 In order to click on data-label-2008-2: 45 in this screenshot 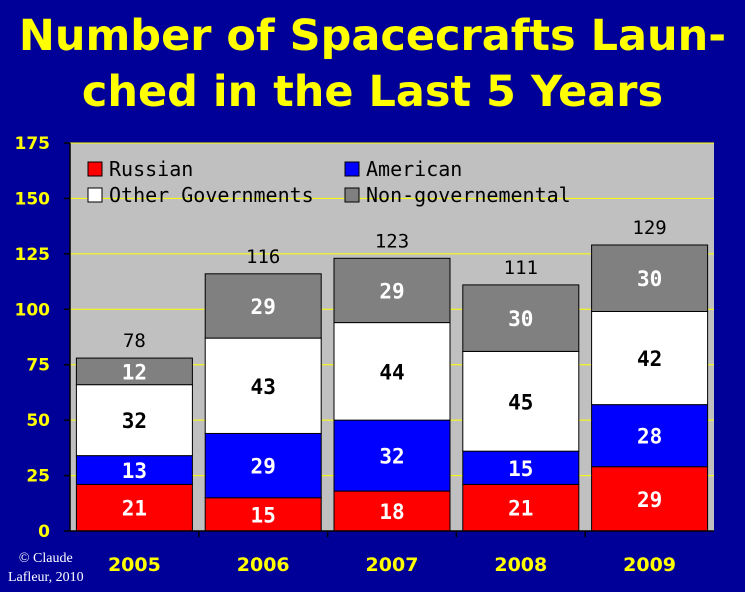, I will do `click(520, 402)`.